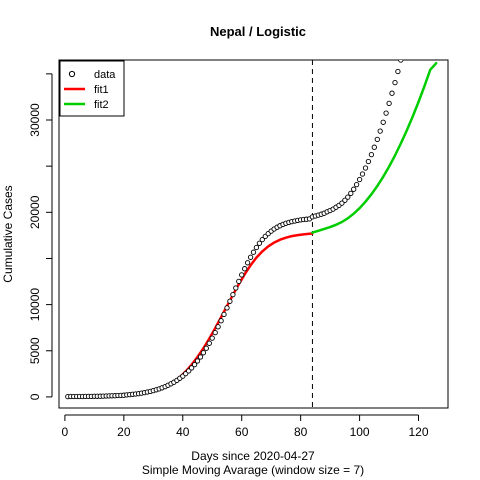 The height and width of the screenshot is (480, 480). Describe the element at coordinates (301, 432) in the screenshot. I see `x-tick-label: 80` at that location.